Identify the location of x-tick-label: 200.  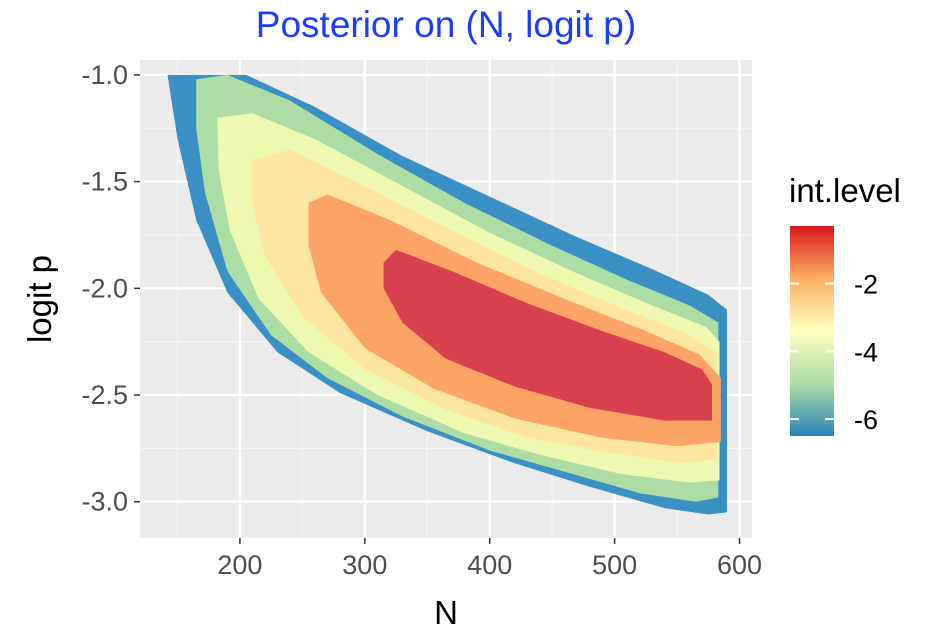
(239, 565).